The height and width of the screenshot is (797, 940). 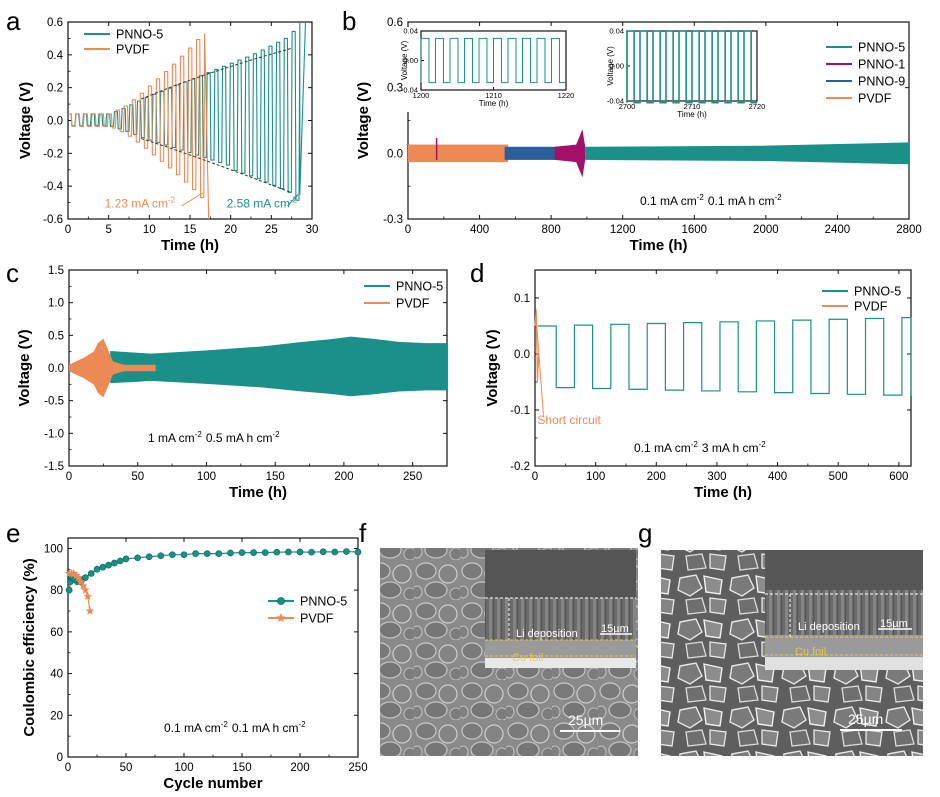 I want to click on y-tick-label: 0.1, so click(x=522, y=299).